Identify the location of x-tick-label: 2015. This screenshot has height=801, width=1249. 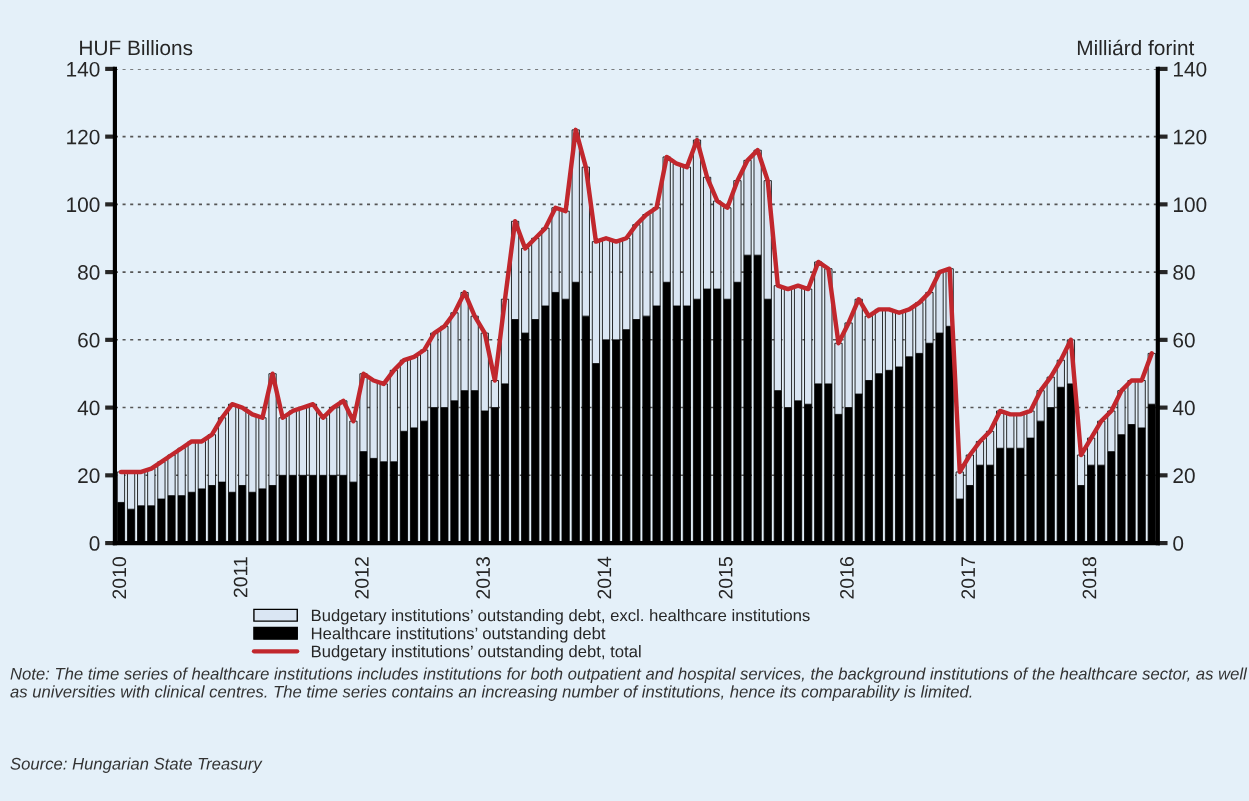
(725, 578).